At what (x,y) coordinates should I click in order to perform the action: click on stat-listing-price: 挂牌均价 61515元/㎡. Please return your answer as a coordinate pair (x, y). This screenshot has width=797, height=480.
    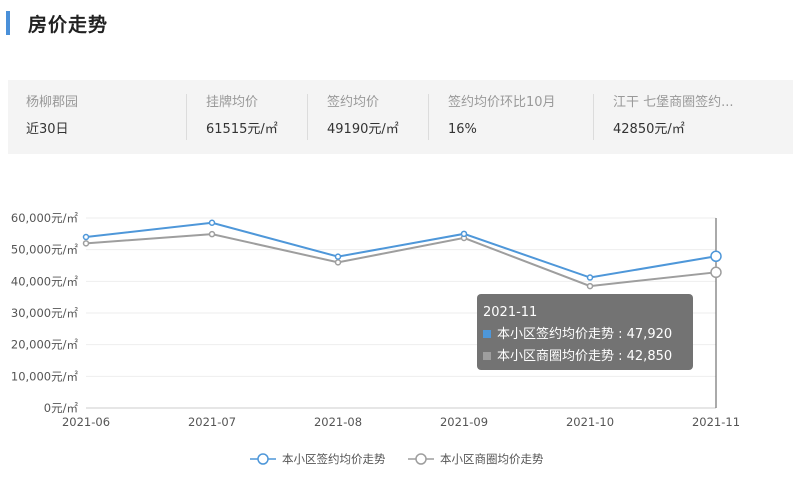
    Looking at the image, I should click on (246, 117).